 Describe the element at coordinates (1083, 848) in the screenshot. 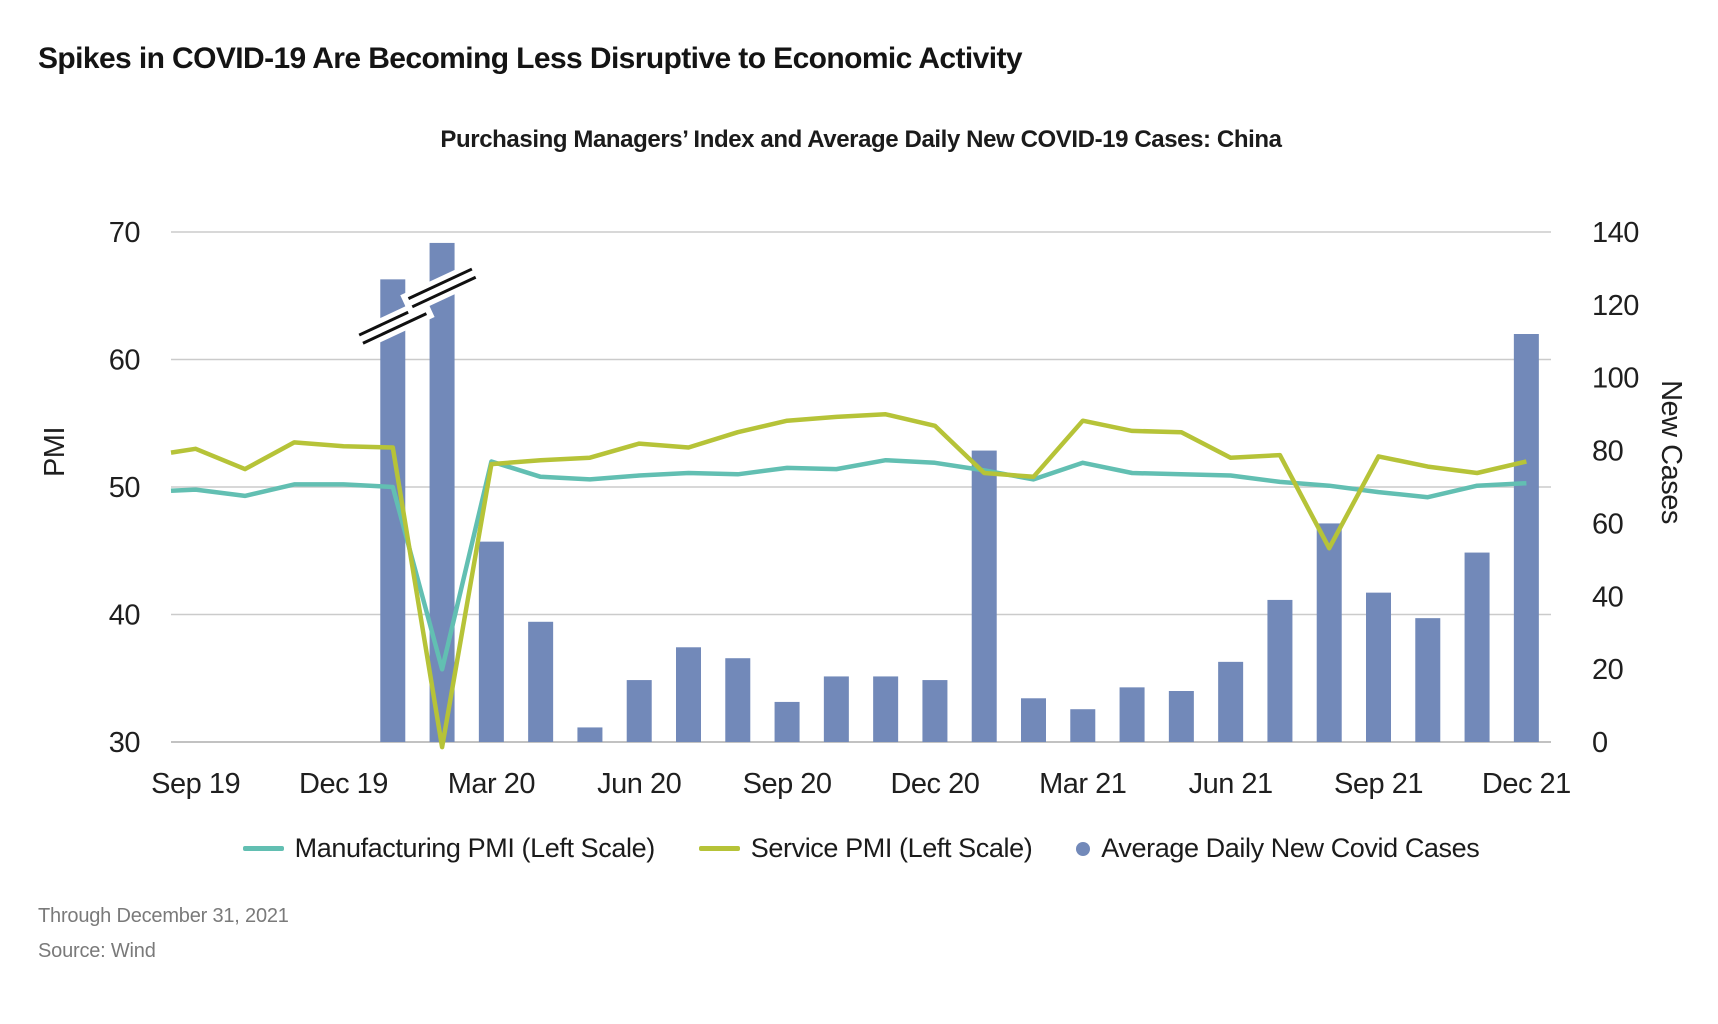

I see `covid-cases-dot-swatch-icon` at that location.